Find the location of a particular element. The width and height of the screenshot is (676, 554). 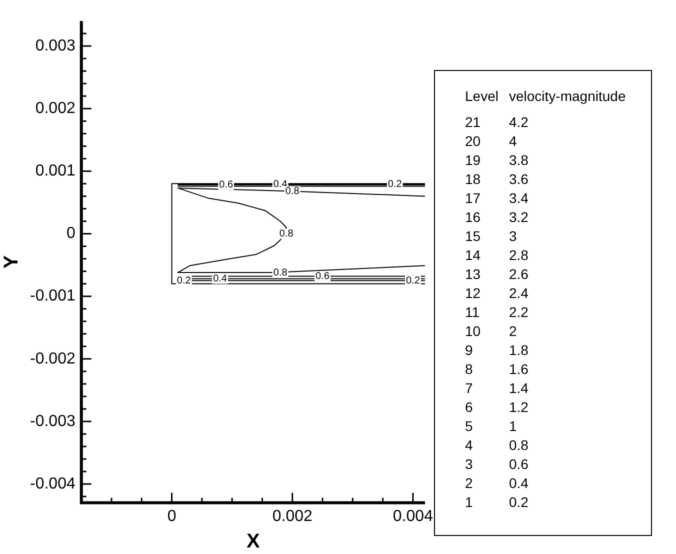

y-tick-label: 0.001 is located at coordinates (55, 171).